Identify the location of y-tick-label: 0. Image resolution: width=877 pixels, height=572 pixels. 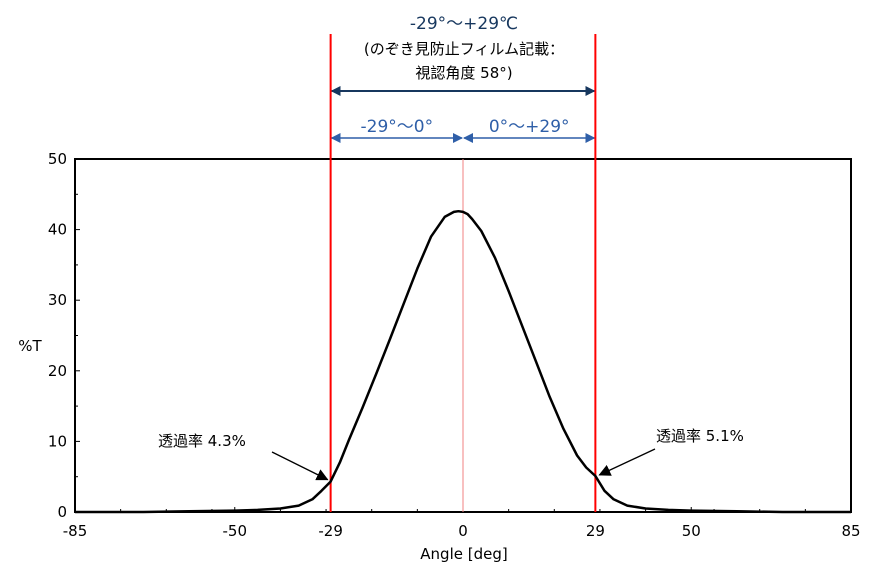
(62, 512).